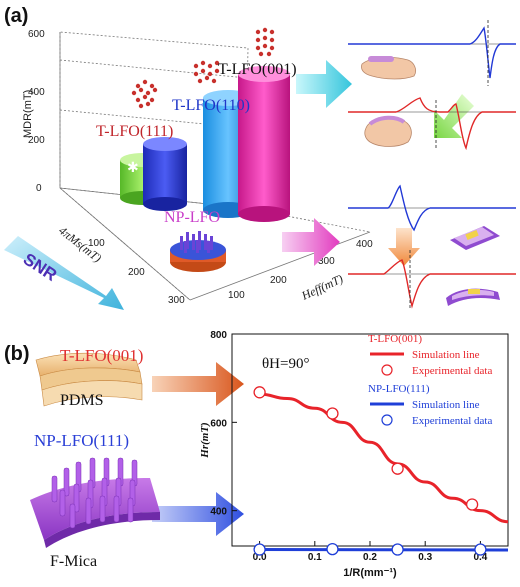  What do you see at coordinates (16, 16) in the screenshot?
I see `panel-label-a: (a)` at bounding box center [16, 16].